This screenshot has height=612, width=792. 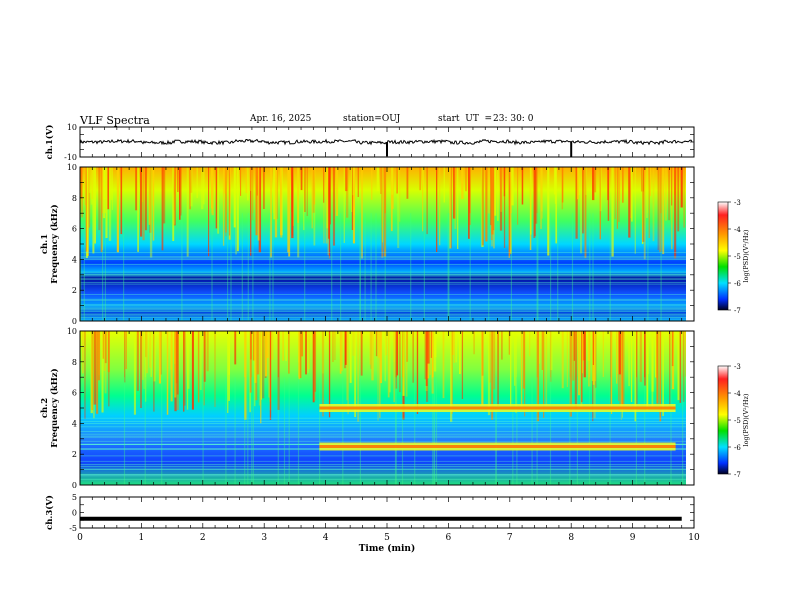 What do you see at coordinates (723, 420) in the screenshot?
I see `ch2-colorbar` at bounding box center [723, 420].